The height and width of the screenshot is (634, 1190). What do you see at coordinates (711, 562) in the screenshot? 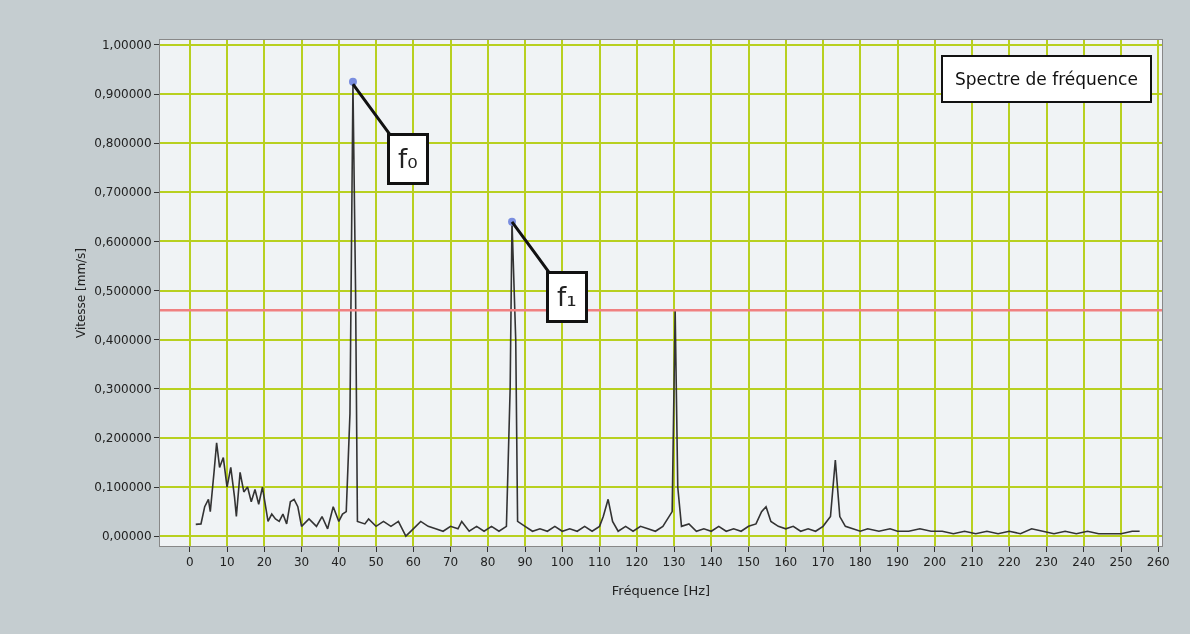
I see `x-tick-label: 140` at bounding box center [711, 562].